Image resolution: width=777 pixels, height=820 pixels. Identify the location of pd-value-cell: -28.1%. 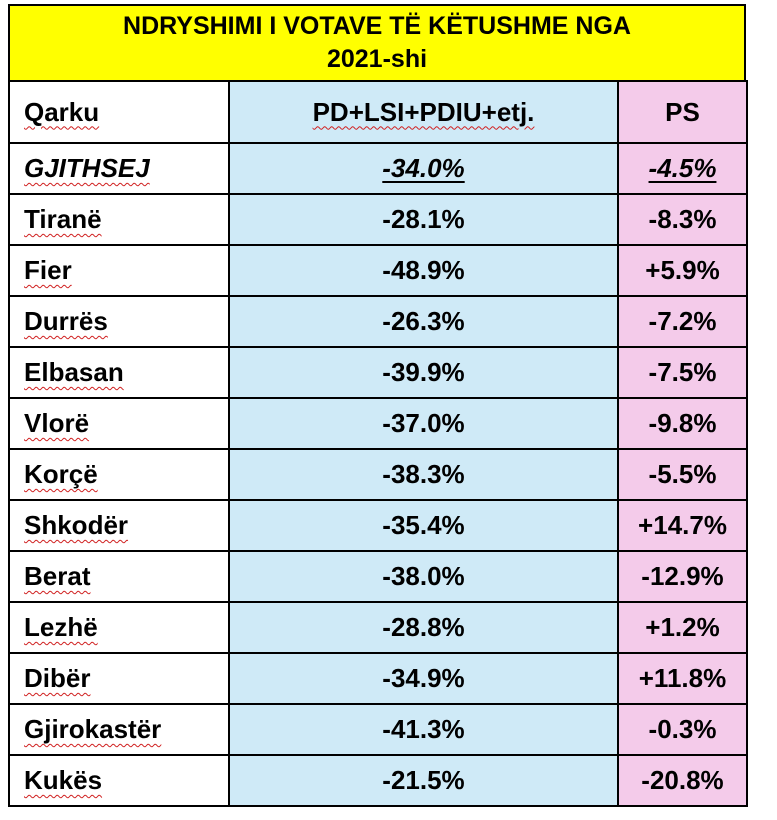
(423, 219).